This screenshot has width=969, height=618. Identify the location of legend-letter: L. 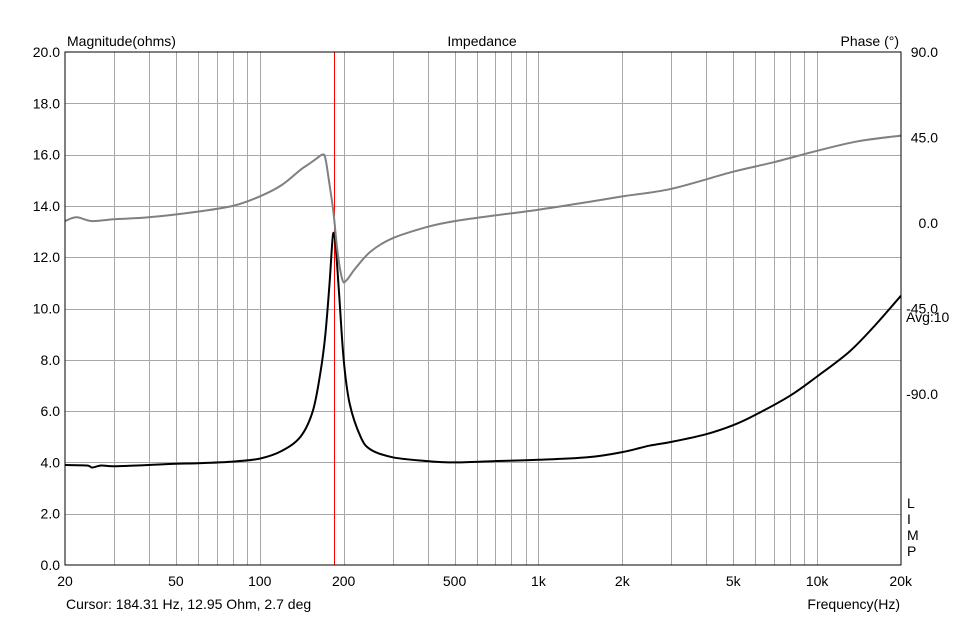
(911, 503).